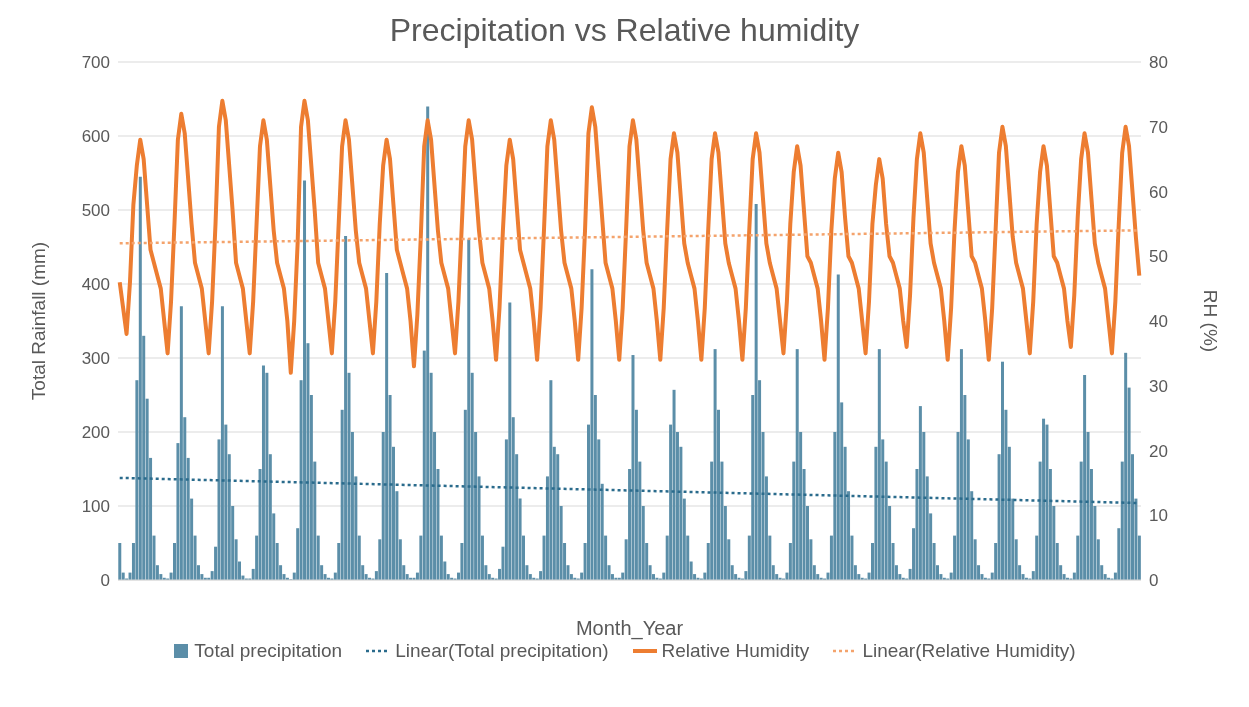  What do you see at coordinates (1158, 322) in the screenshot?
I see `y2-tick-label: 40` at bounding box center [1158, 322].